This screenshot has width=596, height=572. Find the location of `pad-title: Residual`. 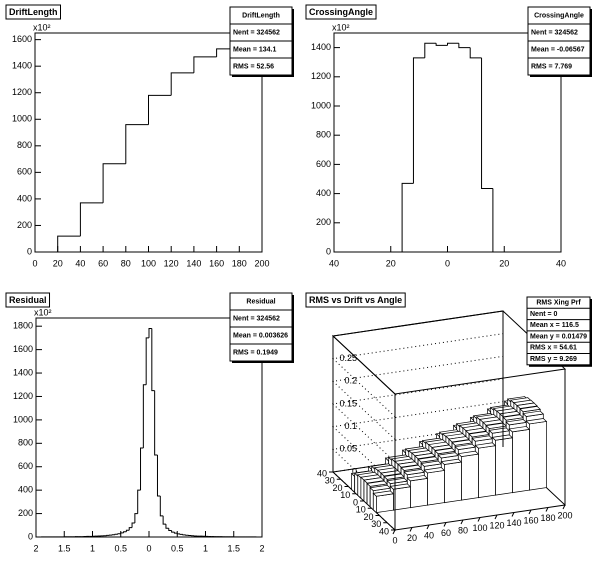

pad-title: Residual is located at coordinates (28, 300).